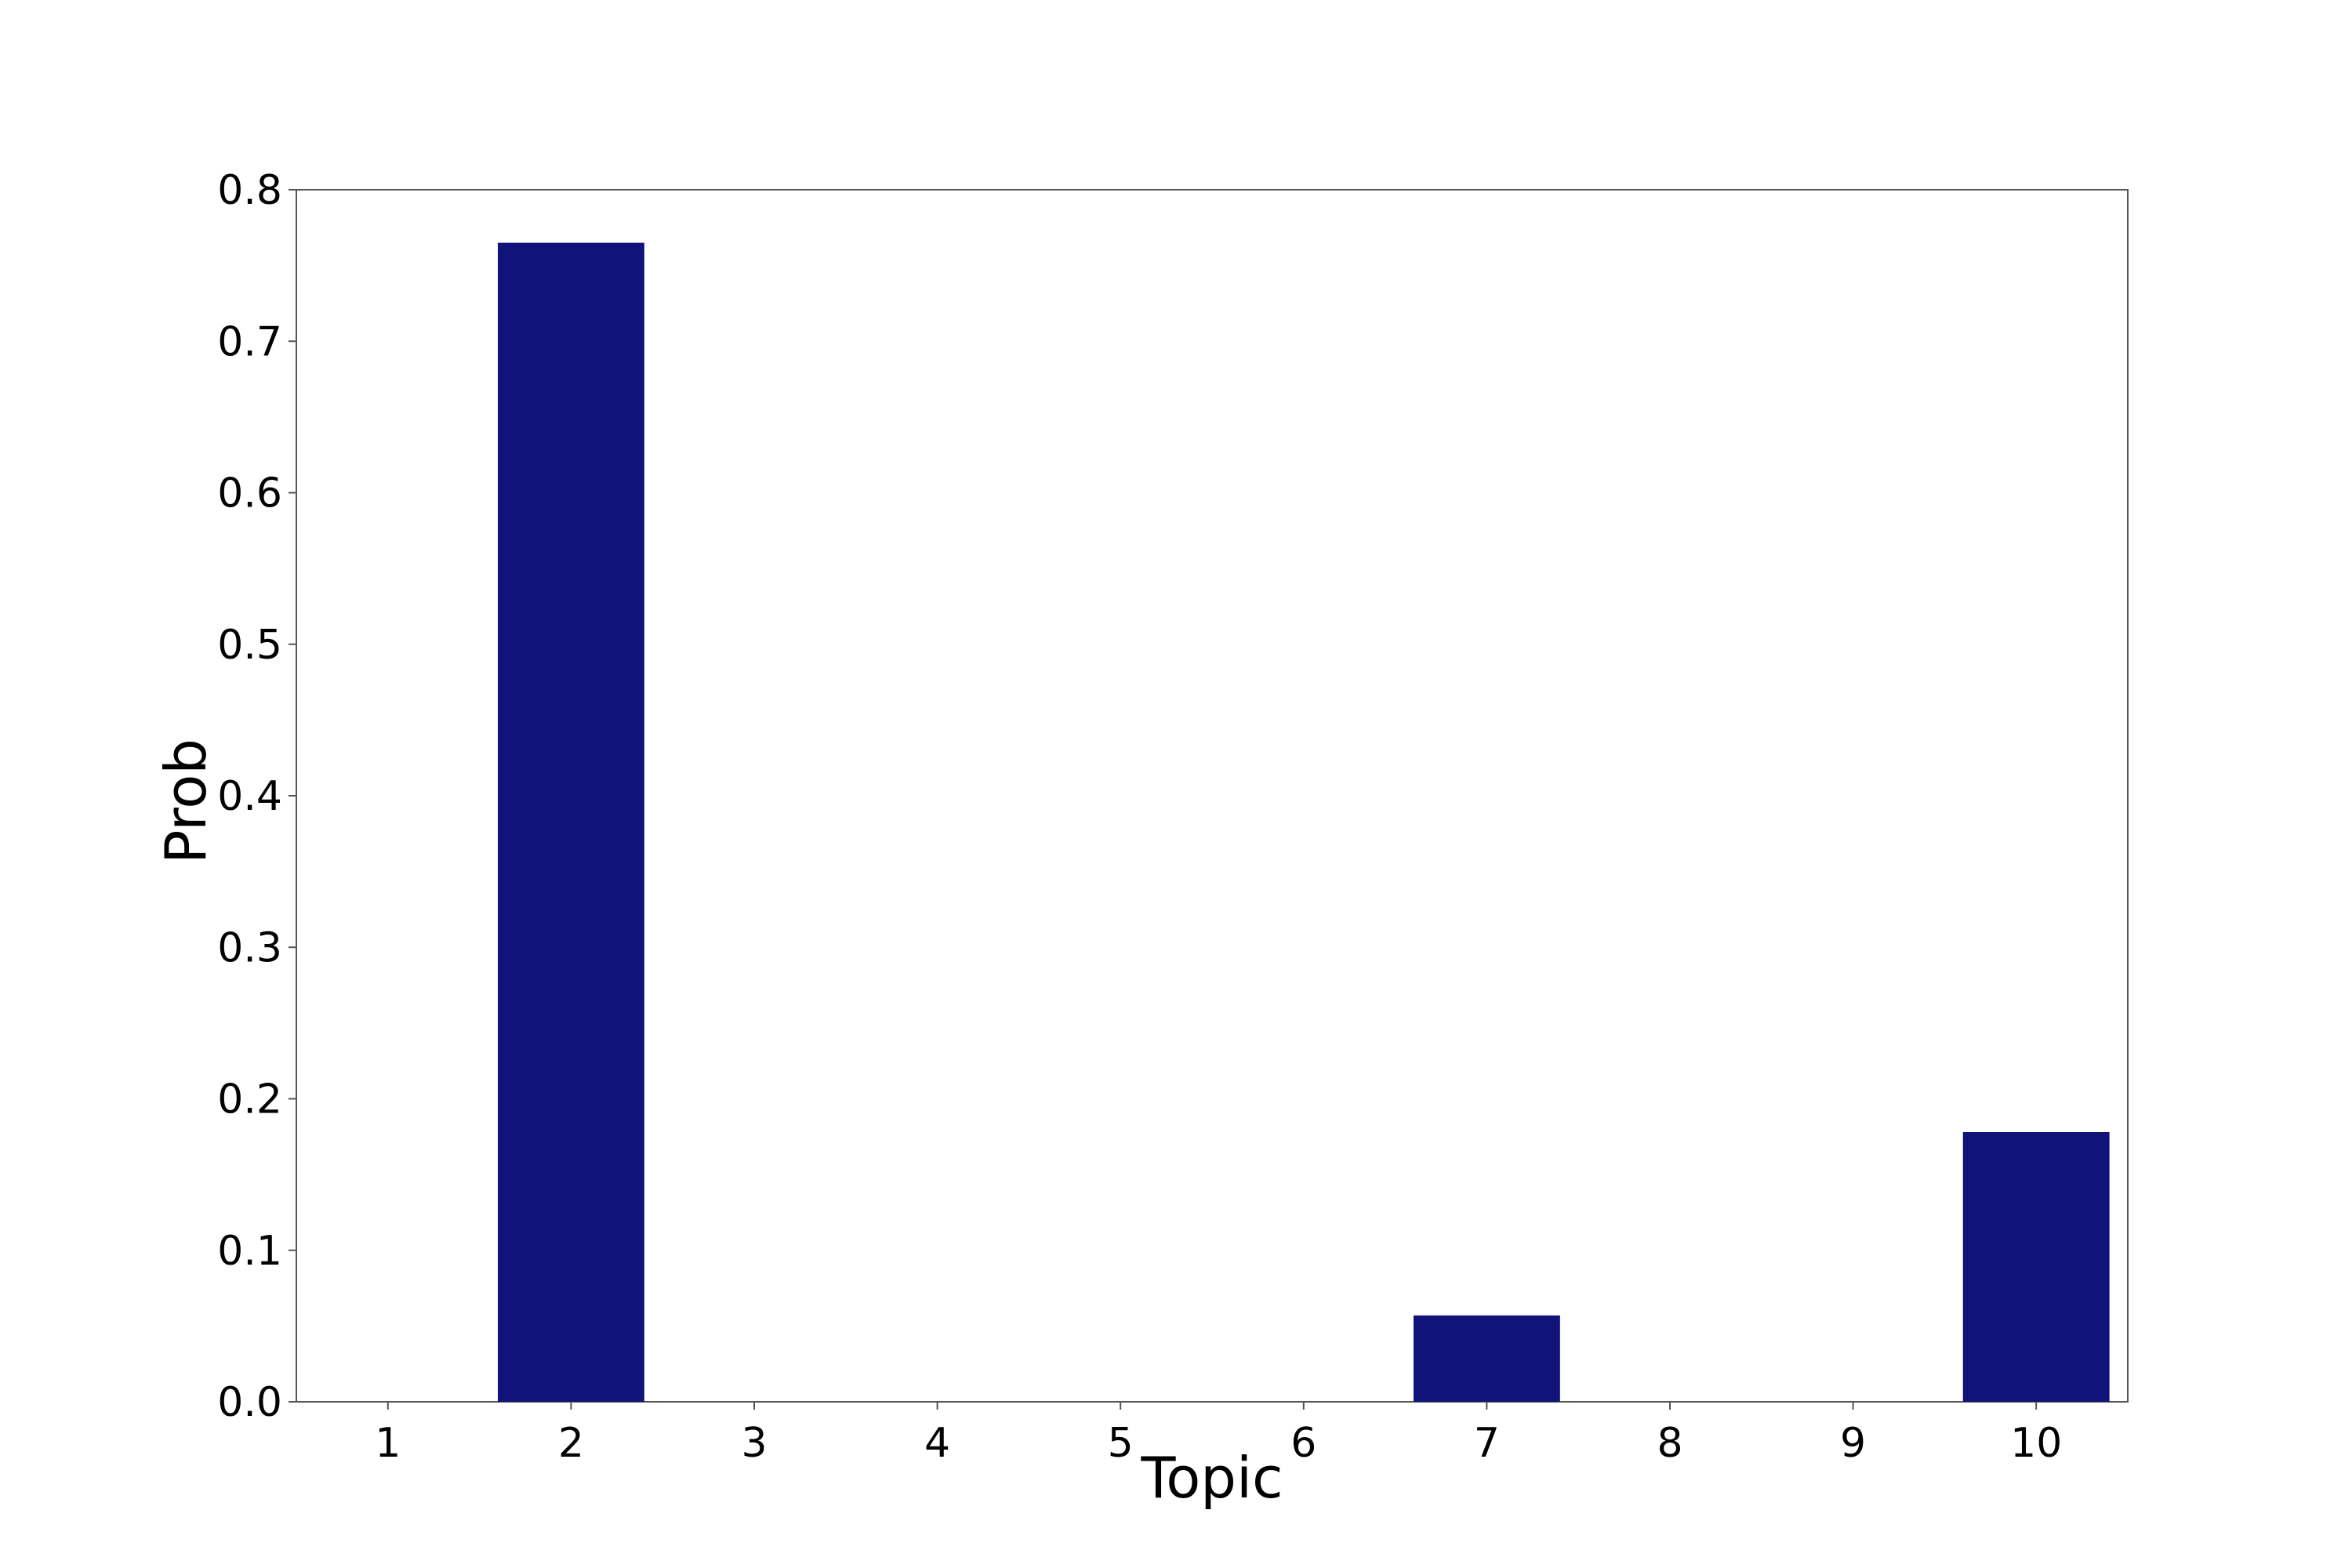  What do you see at coordinates (249, 190) in the screenshot?
I see `y-tick-label: 0.8` at bounding box center [249, 190].